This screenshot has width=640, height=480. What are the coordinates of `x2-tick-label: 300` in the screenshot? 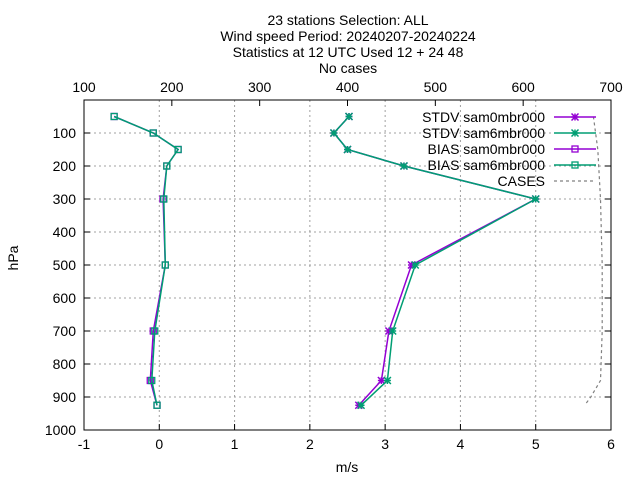 It's located at (260, 87).